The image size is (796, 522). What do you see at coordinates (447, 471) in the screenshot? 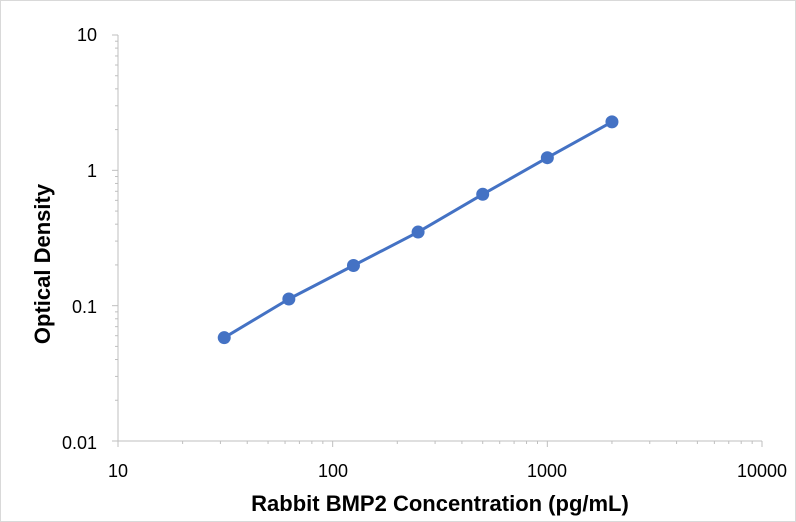
I see `x-tick-labels: 10 100 1000 10000` at bounding box center [447, 471].